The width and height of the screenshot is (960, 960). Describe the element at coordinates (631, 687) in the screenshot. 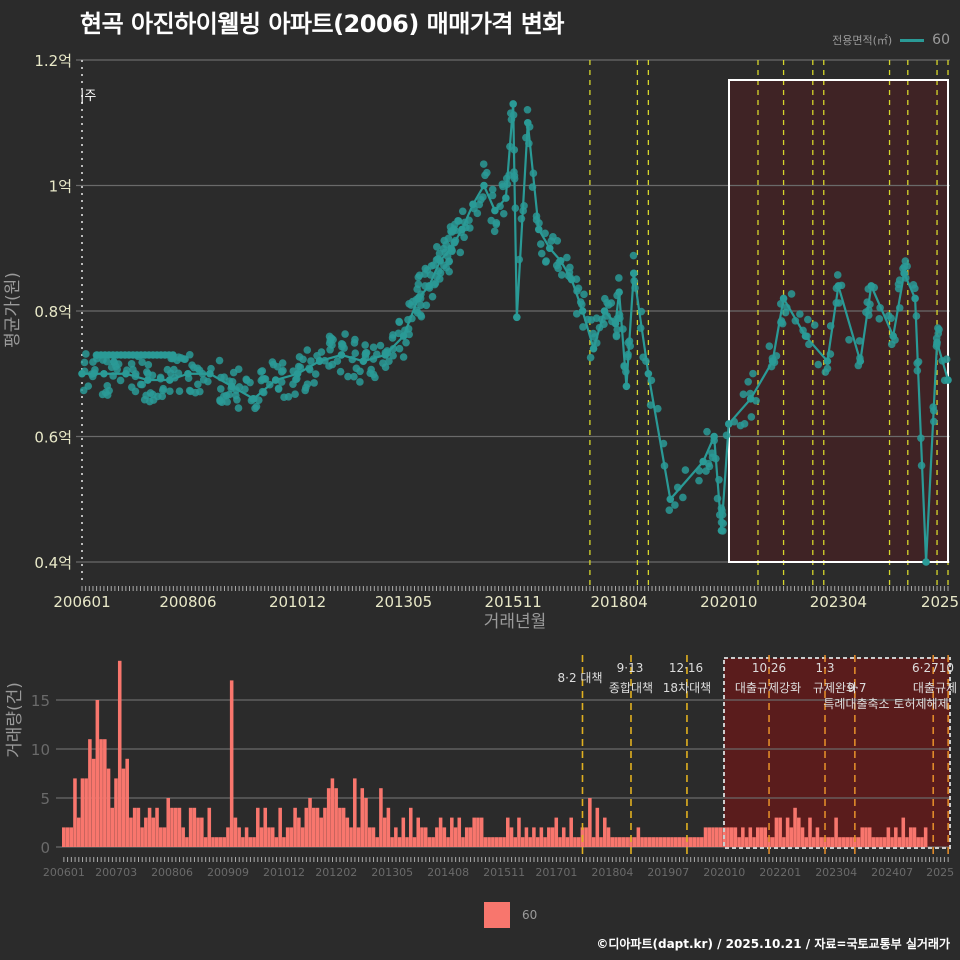

I see `policy-label: 종합대책` at that location.